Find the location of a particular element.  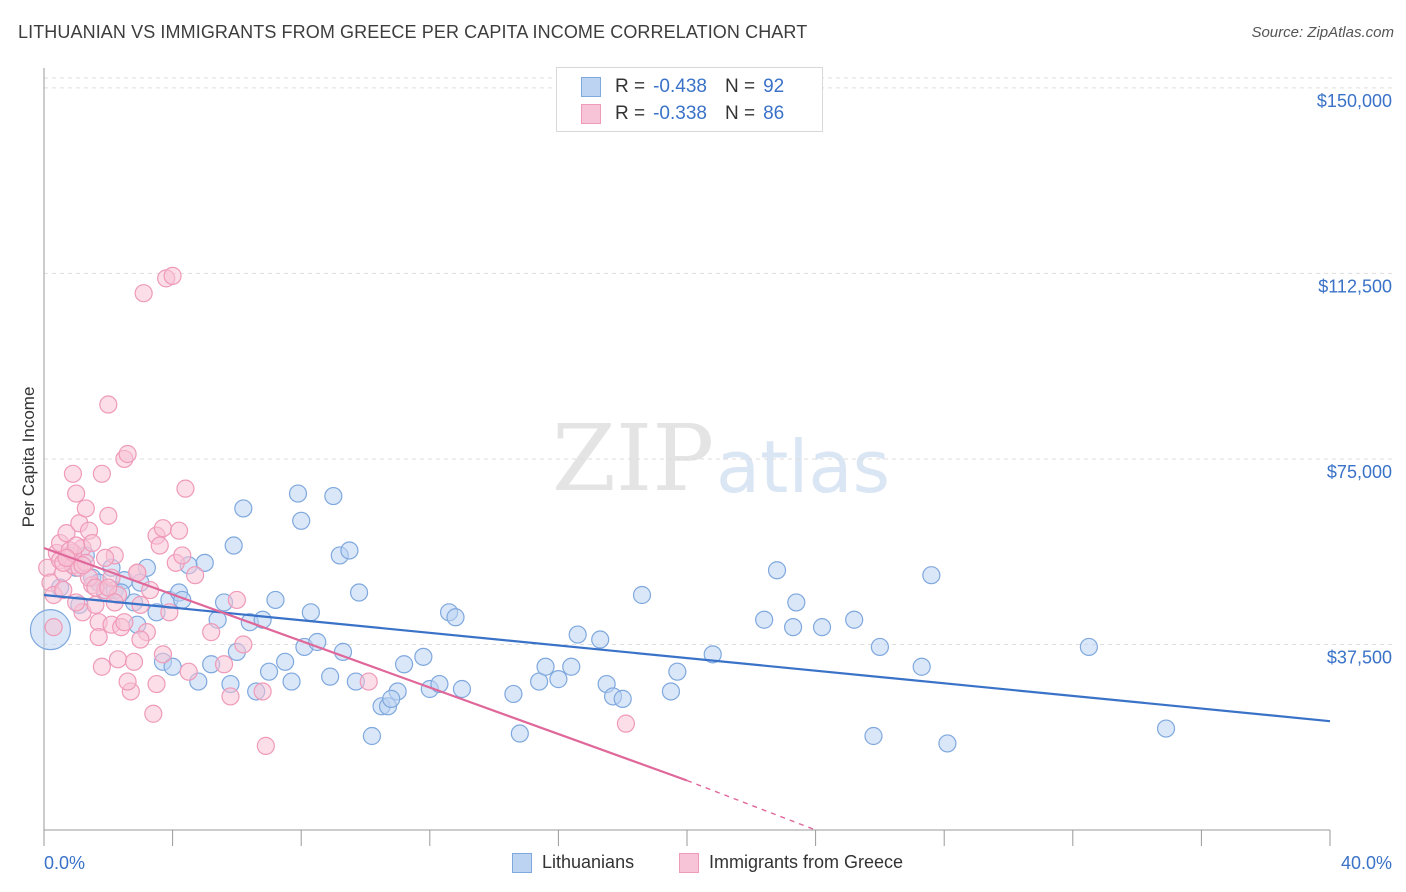

legend-r-value-greece: -0.338 is located at coordinates (680, 113).